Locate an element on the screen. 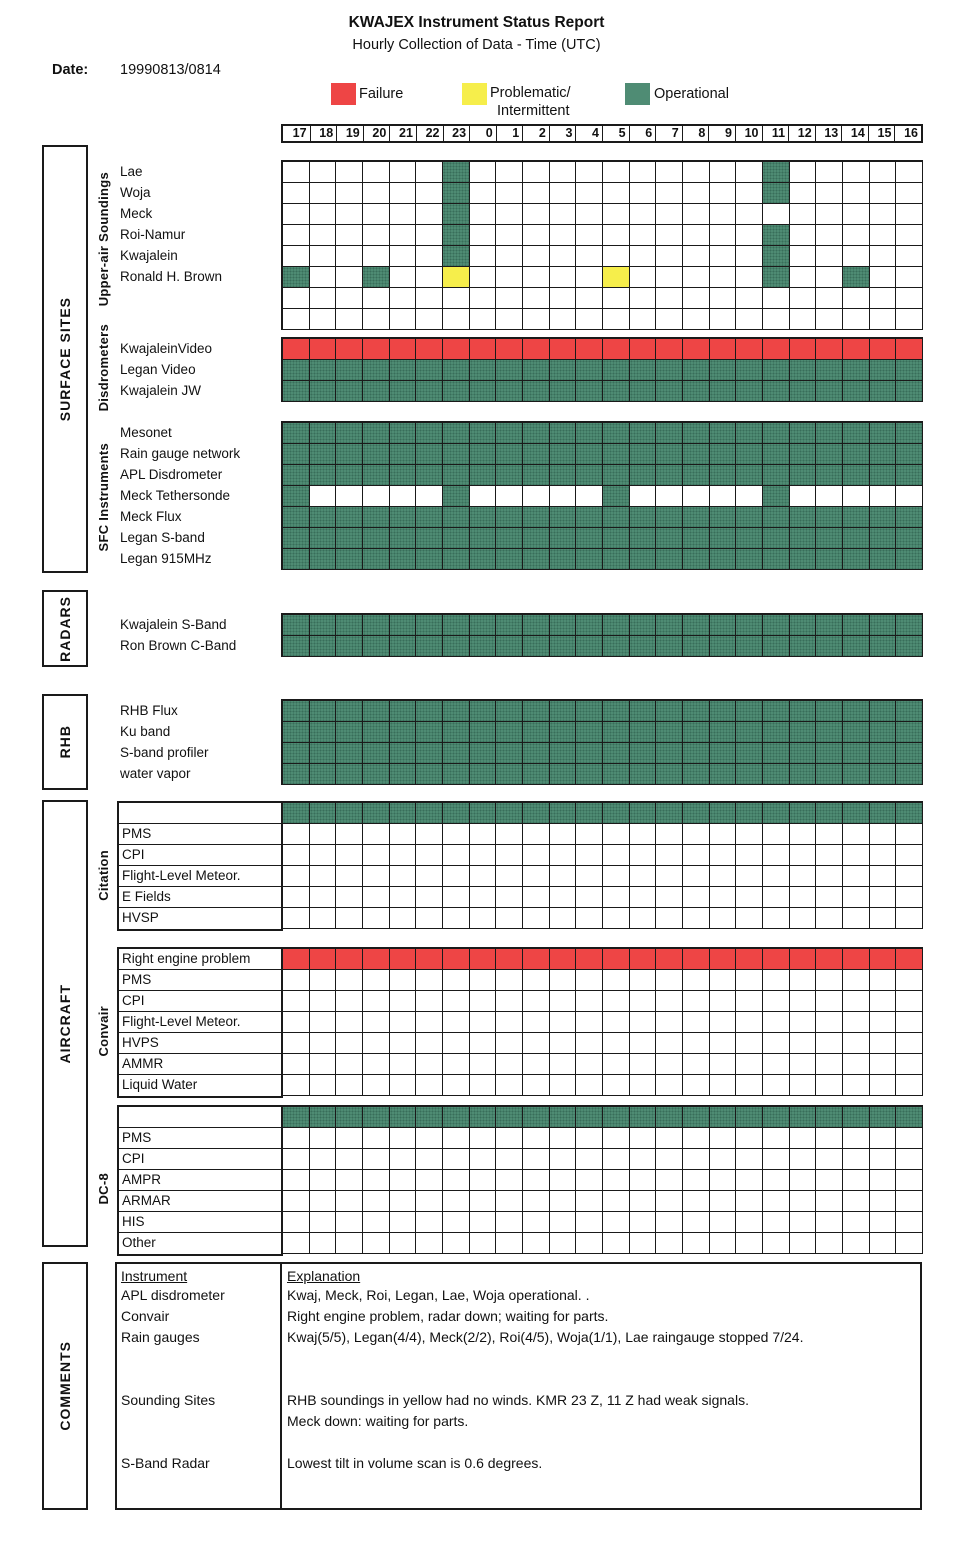  problematic-label-line2: Intermittent is located at coordinates (533, 111).